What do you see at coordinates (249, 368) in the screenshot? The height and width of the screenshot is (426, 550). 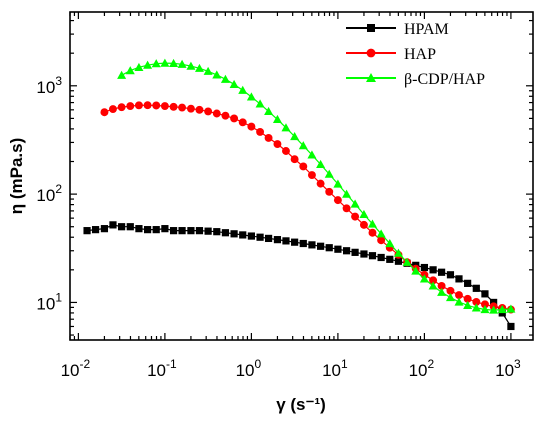 I see `x-tick-label: 10⁰` at bounding box center [249, 368].